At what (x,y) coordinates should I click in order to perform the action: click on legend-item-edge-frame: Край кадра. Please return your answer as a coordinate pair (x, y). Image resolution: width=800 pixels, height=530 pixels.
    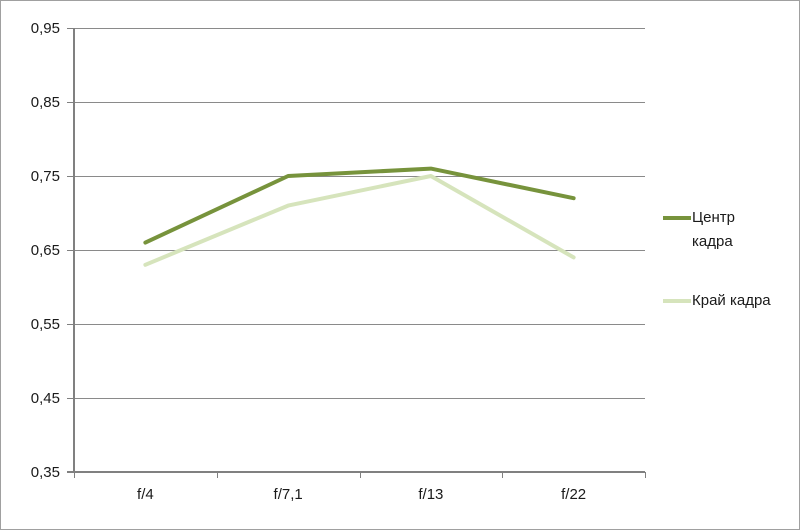
    Looking at the image, I should click on (729, 301).